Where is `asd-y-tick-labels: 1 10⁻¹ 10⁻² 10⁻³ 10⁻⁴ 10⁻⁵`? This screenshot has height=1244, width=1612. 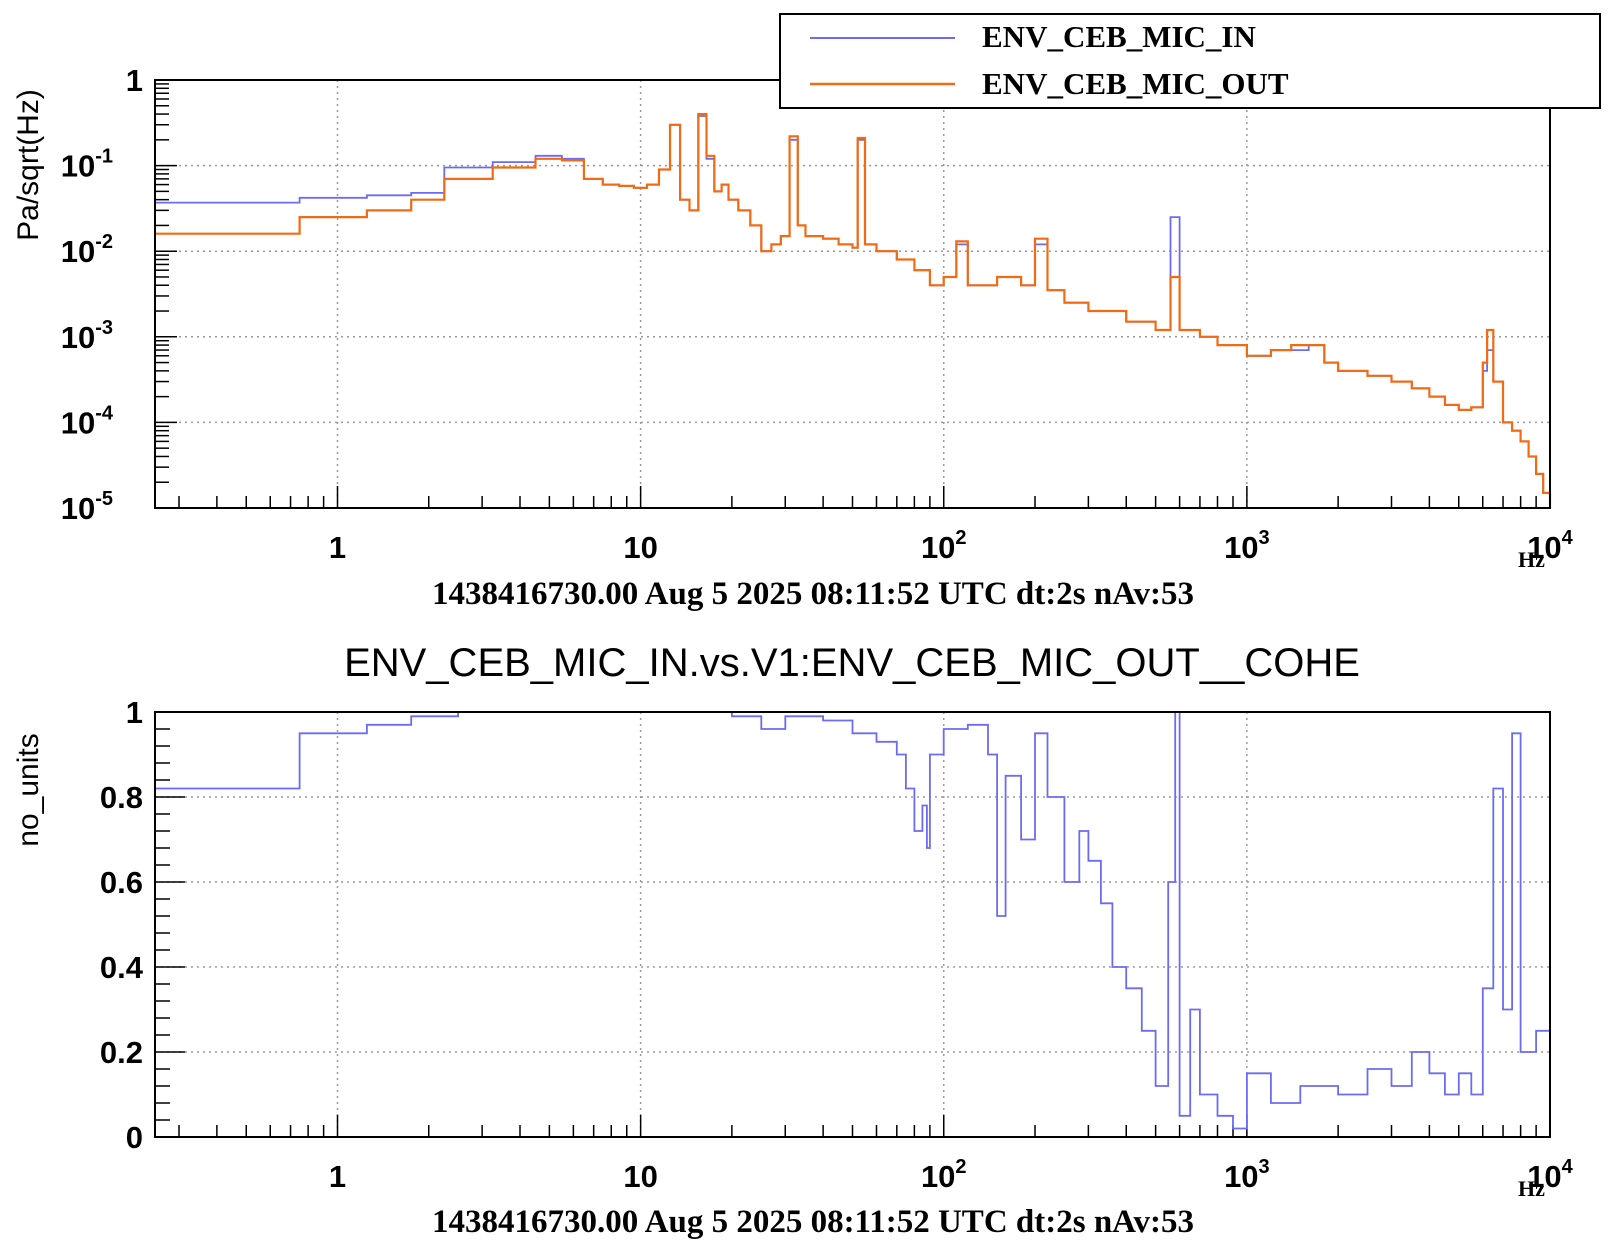
asd-y-tick-labels: 1 10⁻¹ 10⁻² 10⁻³ 10⁻⁴ 10⁻⁵ is located at coordinates (102, 294).